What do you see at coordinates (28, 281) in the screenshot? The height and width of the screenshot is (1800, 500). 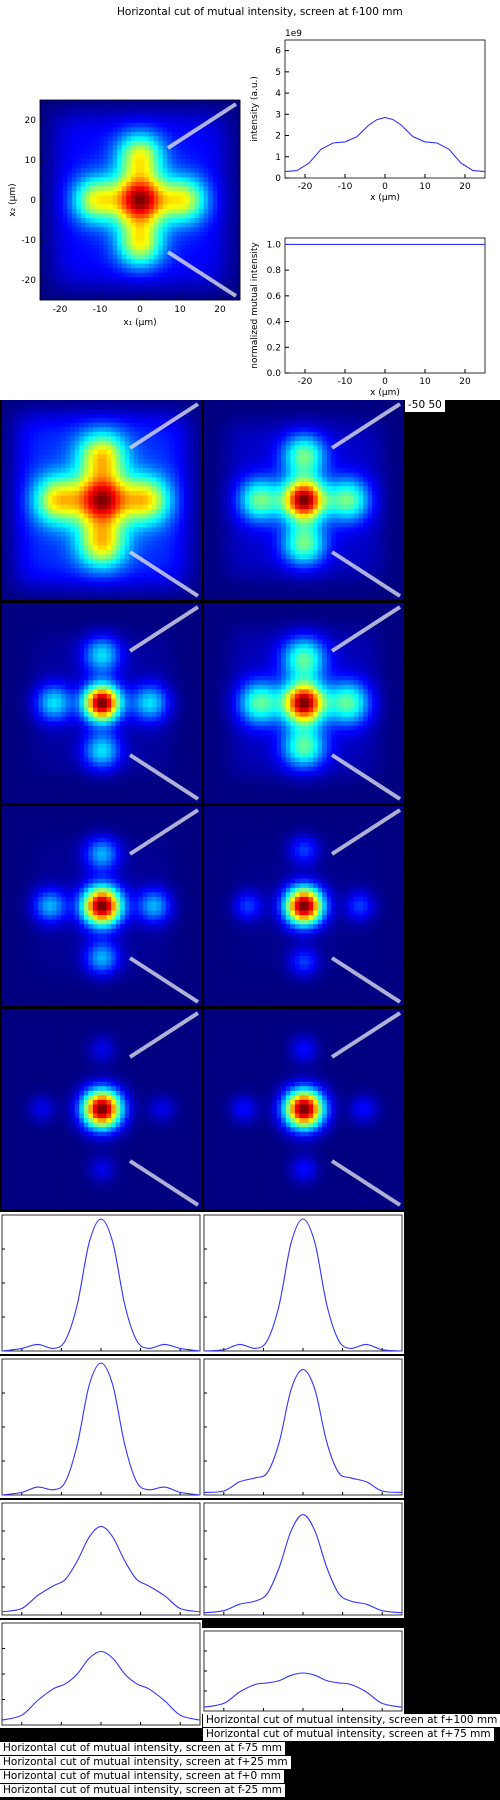 I see `y-tick-label: -20` at bounding box center [28, 281].